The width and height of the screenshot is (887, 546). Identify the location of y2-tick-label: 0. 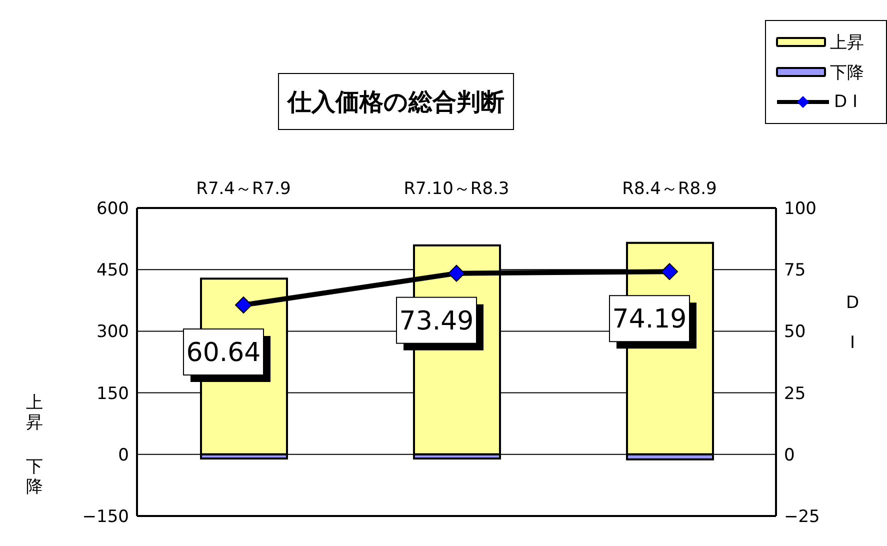
(789, 455).